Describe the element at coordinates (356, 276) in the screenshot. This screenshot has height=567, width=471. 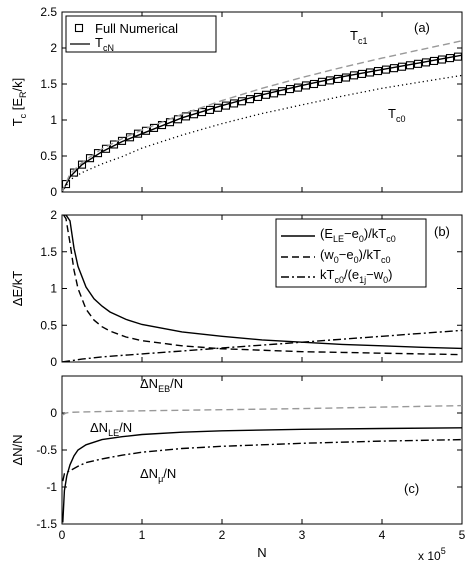
I see `legend-label: kTc0/(e1j−w0)` at that location.